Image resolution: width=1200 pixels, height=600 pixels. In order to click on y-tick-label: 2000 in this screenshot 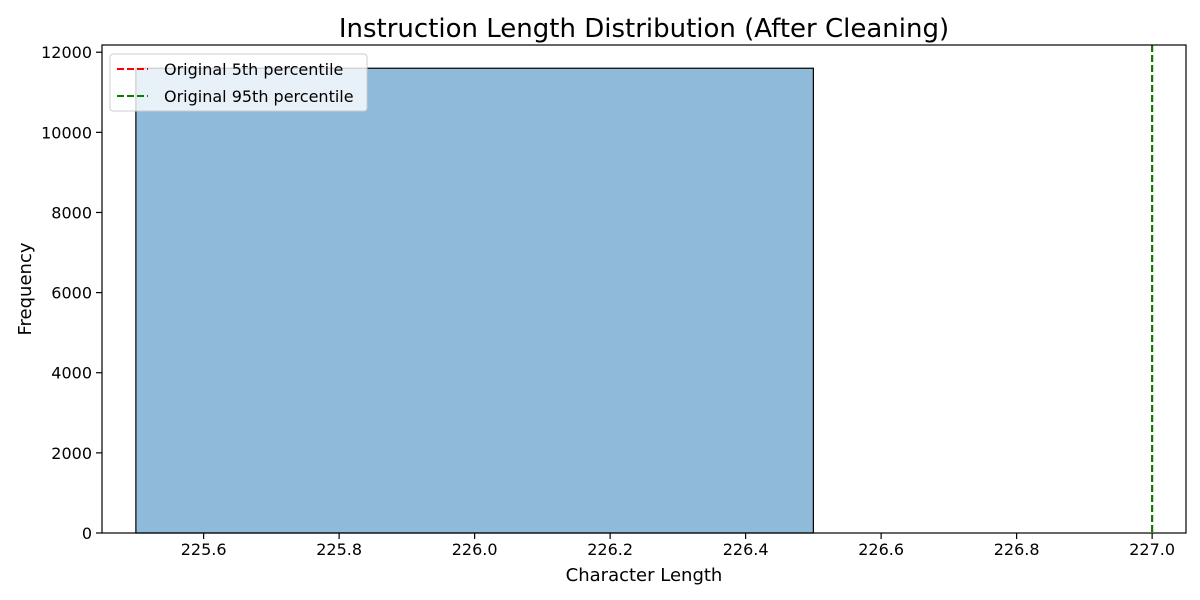, I will do `click(71, 453)`.